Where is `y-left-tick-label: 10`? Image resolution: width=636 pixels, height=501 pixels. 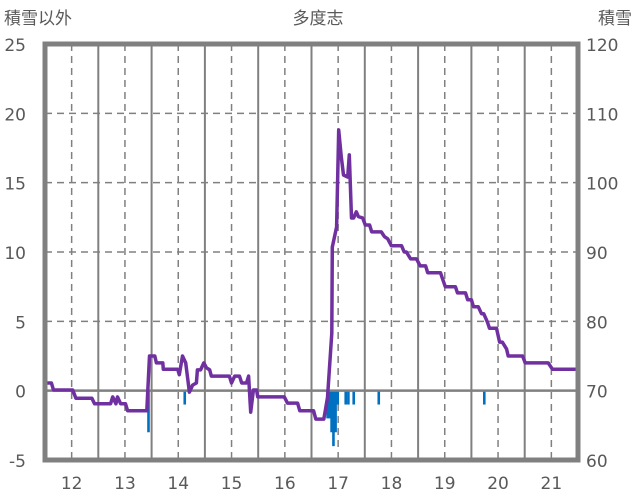 y-left-tick-label: 10 is located at coordinates (15, 254).